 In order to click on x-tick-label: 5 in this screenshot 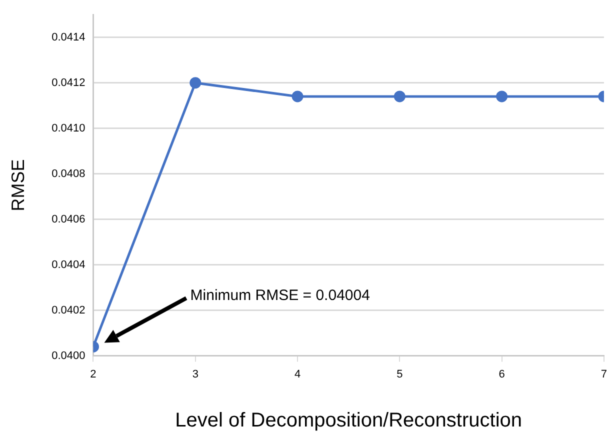, I will do `click(399, 374)`.